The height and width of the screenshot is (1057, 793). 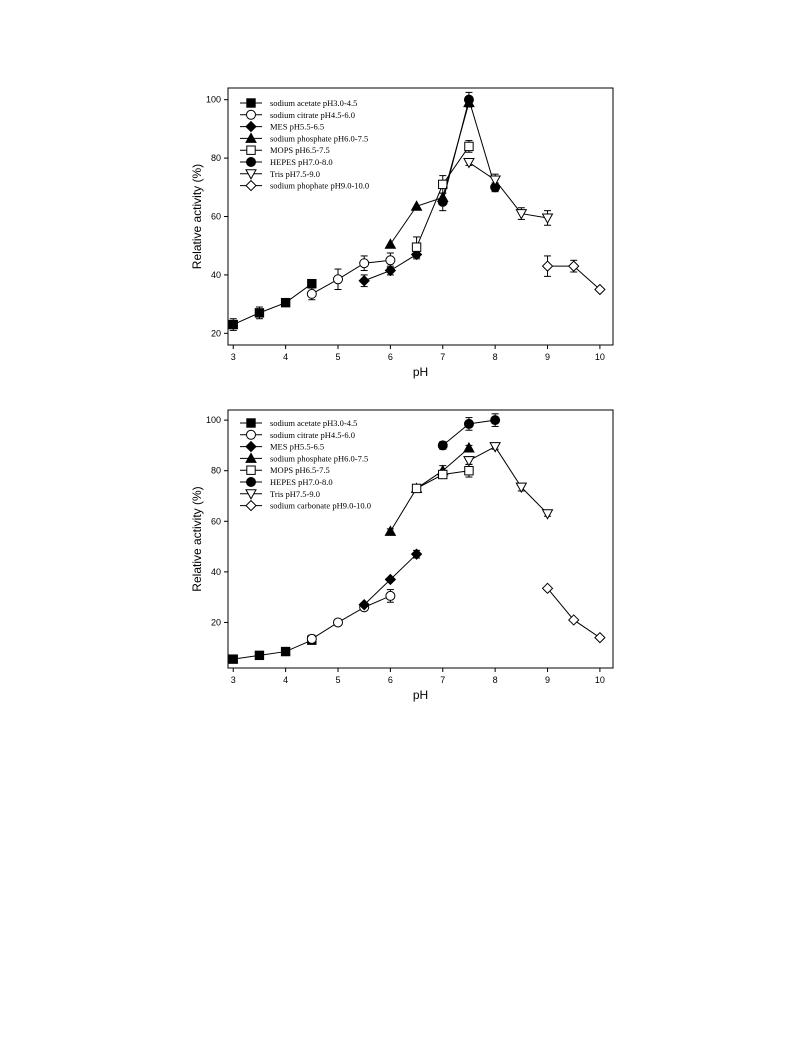 What do you see at coordinates (420, 695) in the screenshot?
I see `x-axis-title: pH` at bounding box center [420, 695].